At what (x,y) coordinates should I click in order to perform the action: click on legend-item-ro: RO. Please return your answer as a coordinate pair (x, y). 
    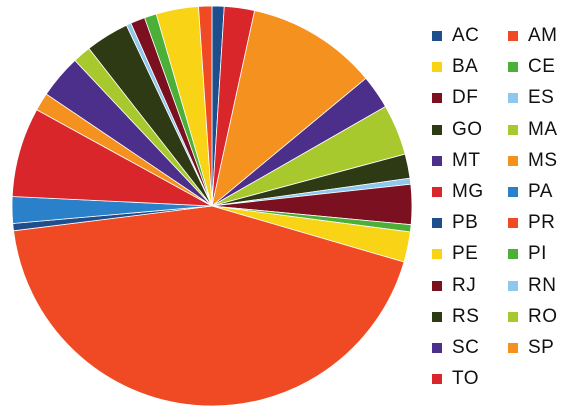
    Looking at the image, I should click on (533, 317).